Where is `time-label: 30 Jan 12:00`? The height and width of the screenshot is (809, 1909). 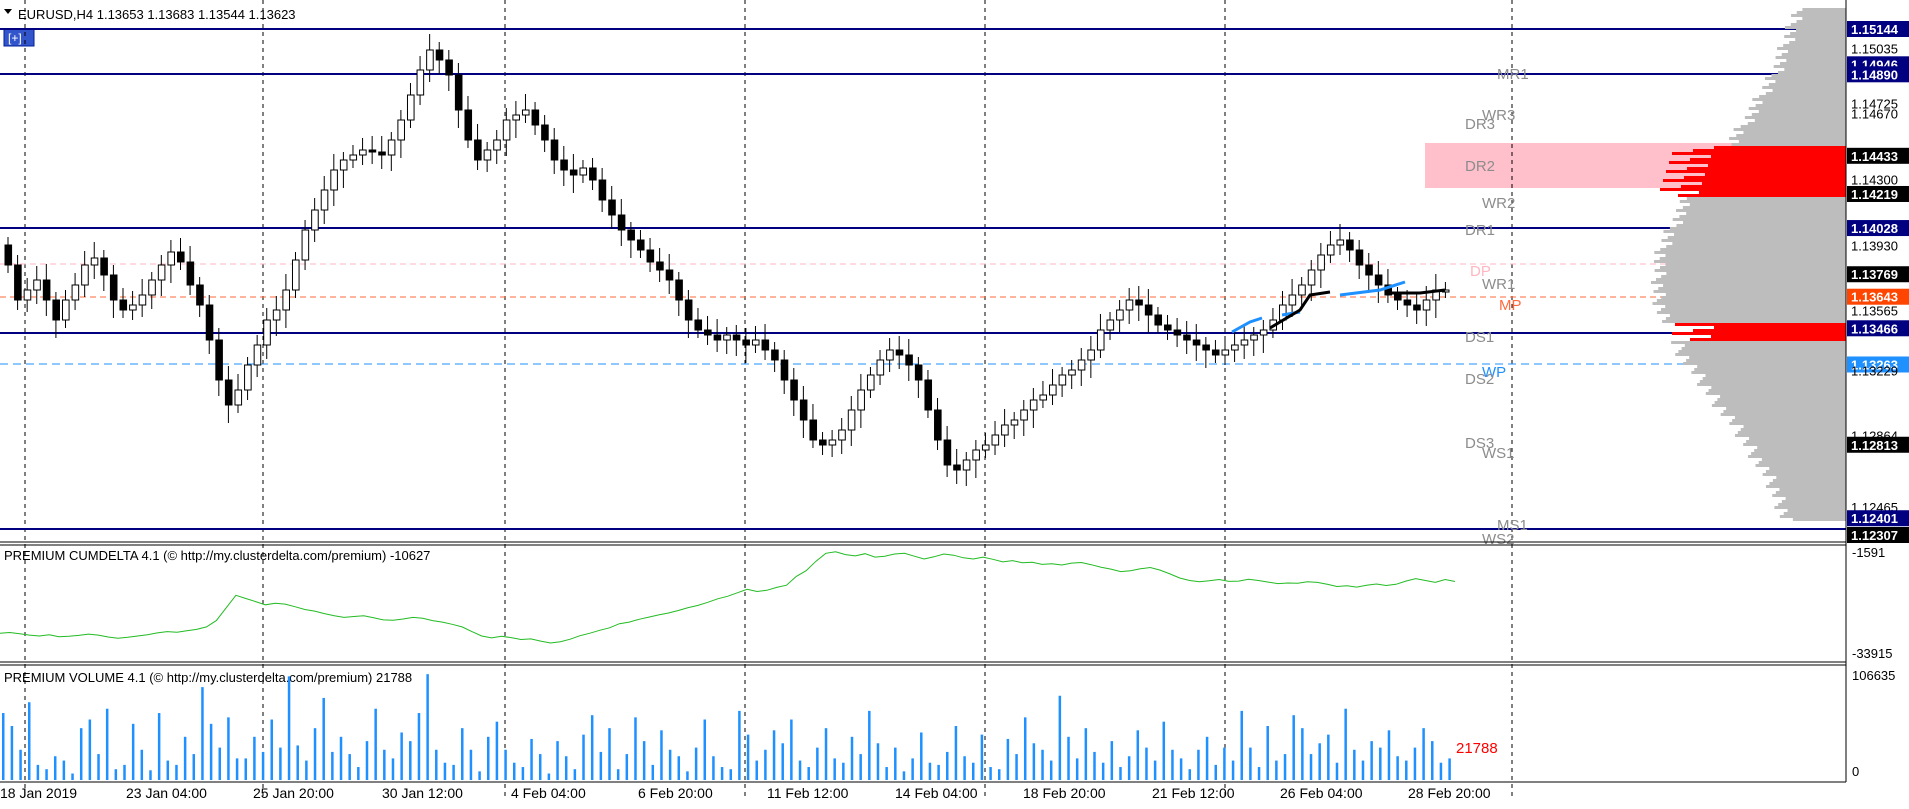
time-label: 30 Jan 12:00 is located at coordinates (422, 793).